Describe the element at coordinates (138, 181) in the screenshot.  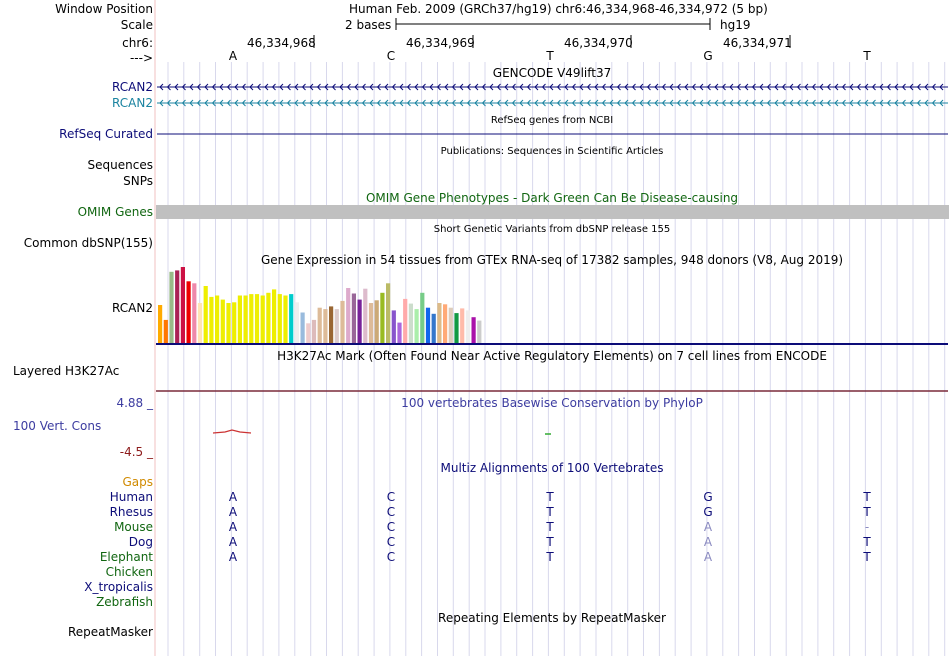
I see `snps-label: SNPs` at that location.